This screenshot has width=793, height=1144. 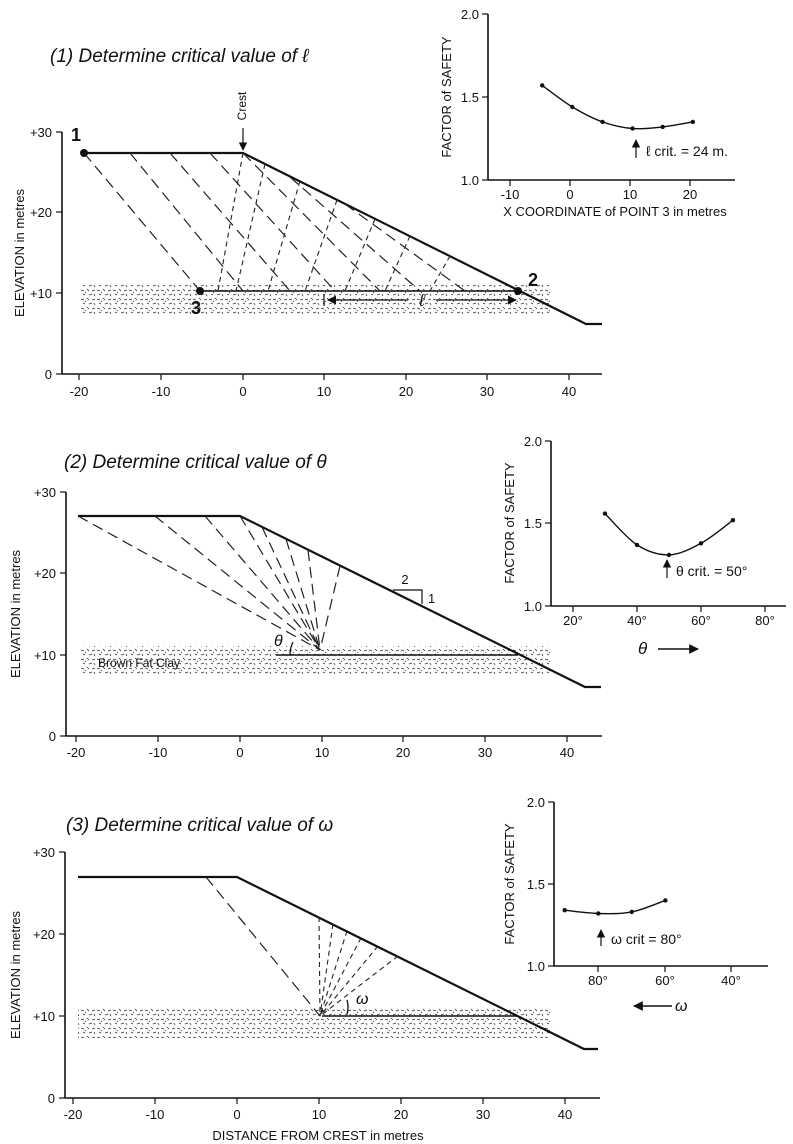 I want to click on panel-2-x-ticks: -20 -10 0 10 20 30 40, so click(x=320, y=748).